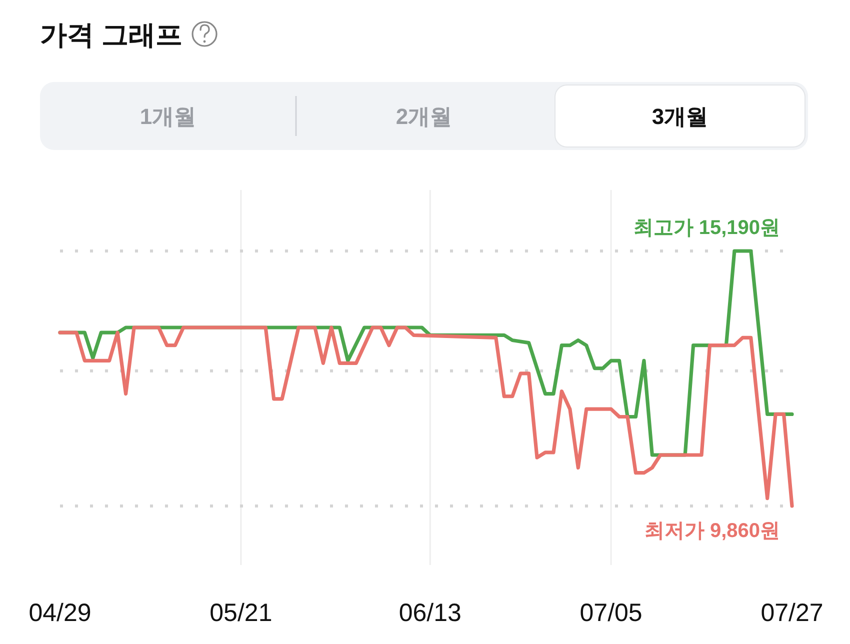 The height and width of the screenshot is (644, 850). I want to click on x-tick-label: 07/05, so click(611, 613).